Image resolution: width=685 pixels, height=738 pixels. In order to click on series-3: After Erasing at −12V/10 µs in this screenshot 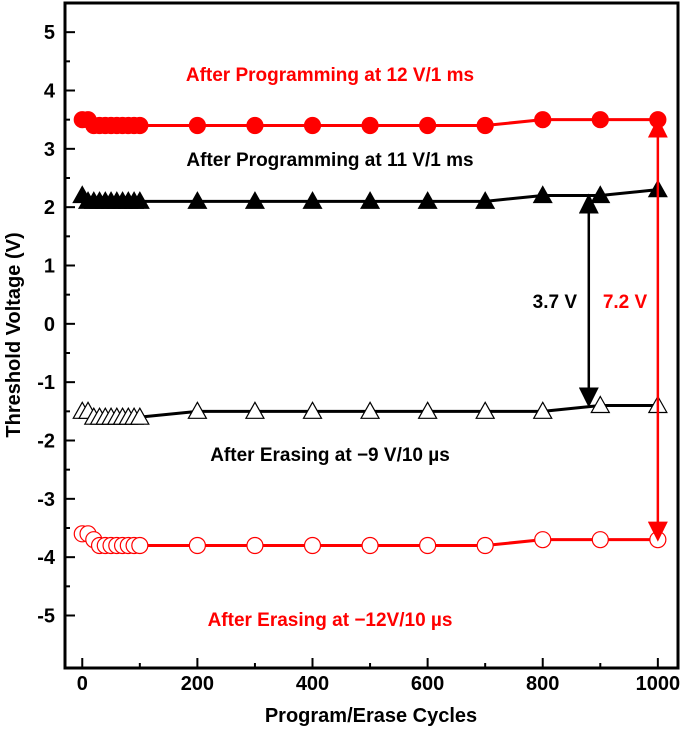, I will do `click(370, 578)`.